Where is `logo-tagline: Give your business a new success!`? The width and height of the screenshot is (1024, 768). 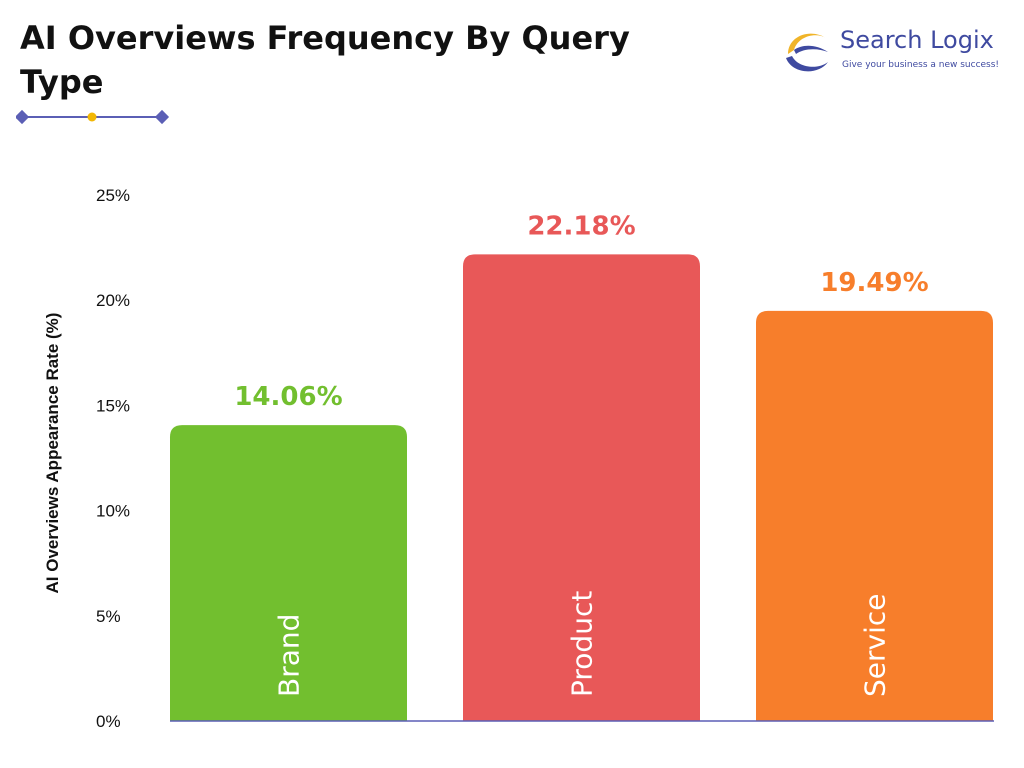
logo-tagline: Give your business a new success! is located at coordinates (921, 65).